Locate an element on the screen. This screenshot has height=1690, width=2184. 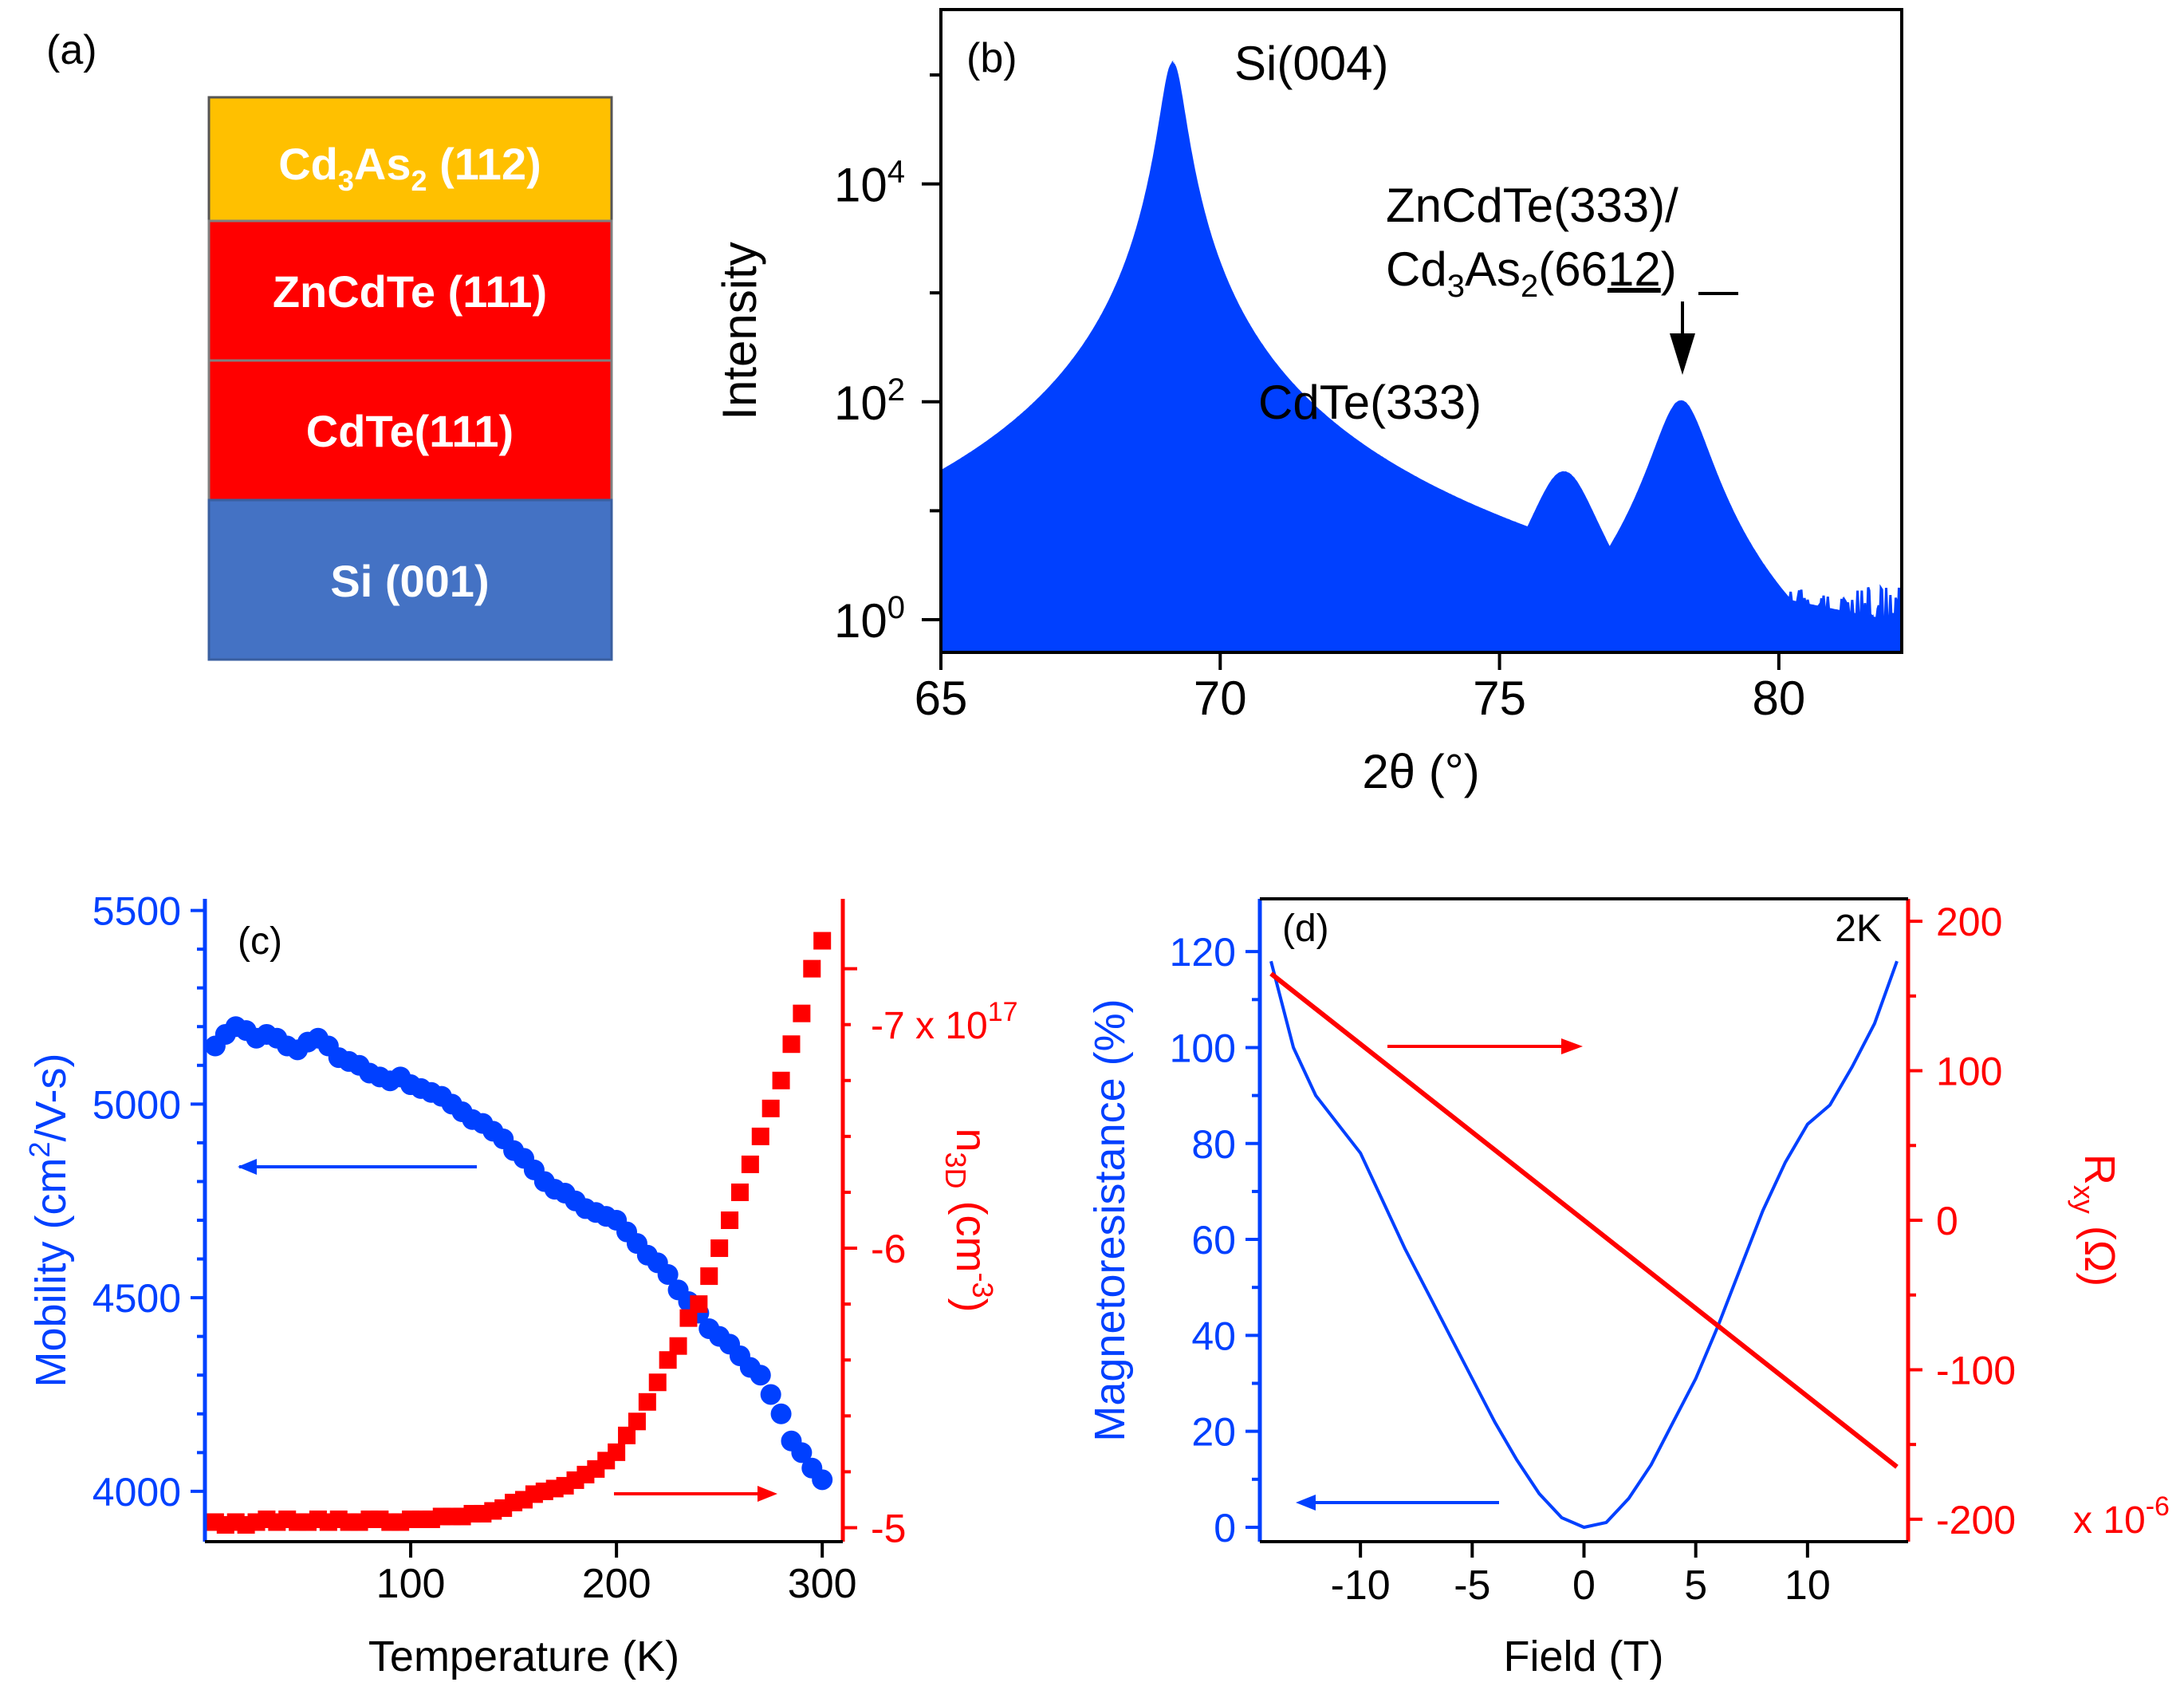
mr-xtick-label: 5 is located at coordinates (1695, 1585).